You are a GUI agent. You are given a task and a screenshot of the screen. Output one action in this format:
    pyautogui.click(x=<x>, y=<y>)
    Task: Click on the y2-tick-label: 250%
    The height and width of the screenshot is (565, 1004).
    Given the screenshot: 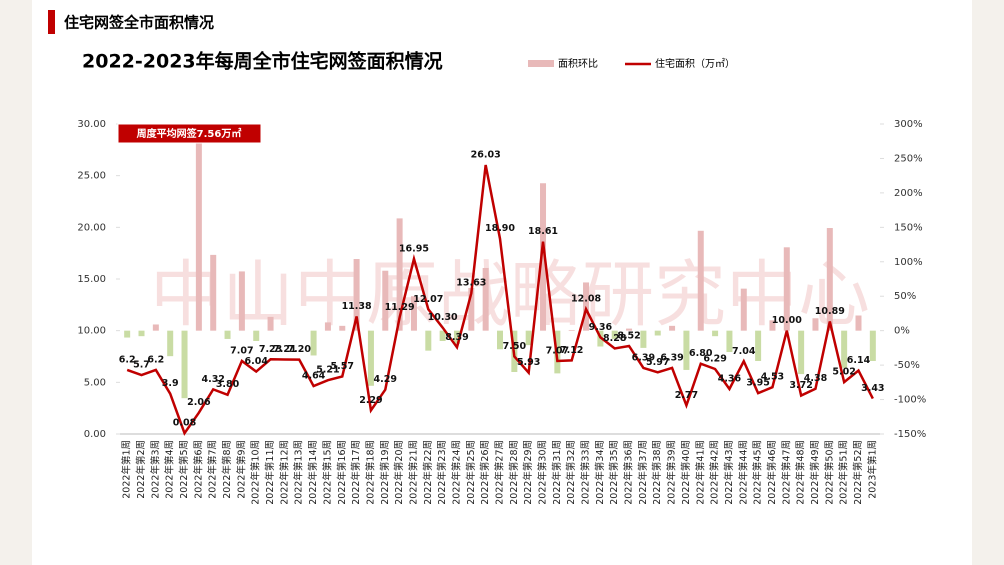 What is the action you would take?
    pyautogui.click(x=908, y=158)
    